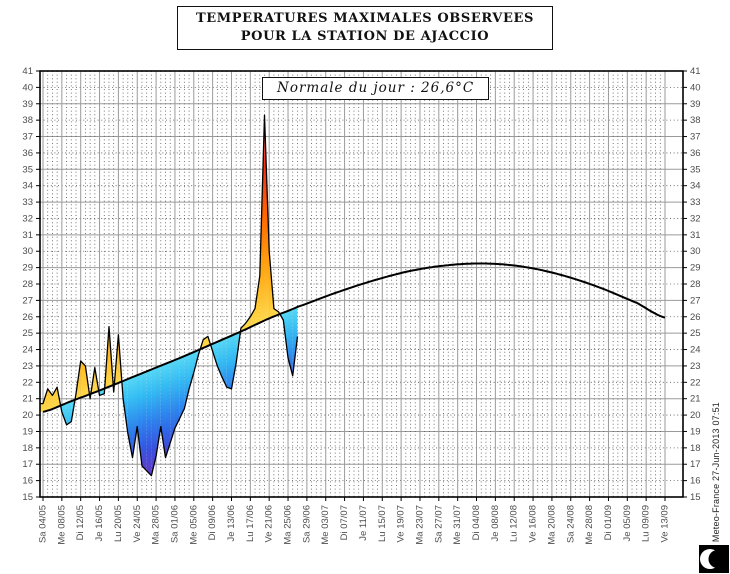  I want to click on x-tick-label: Ma 23/07, so click(419, 525).